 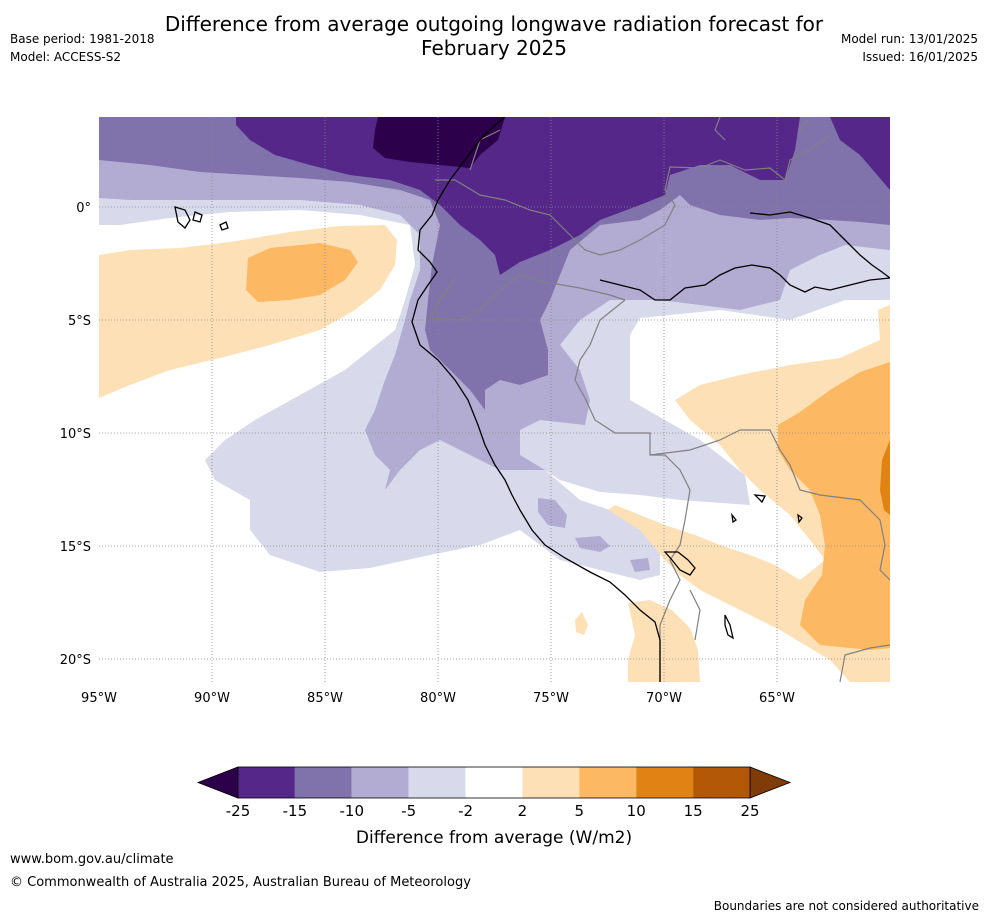 I want to click on colorbar-frame, so click(x=494, y=782).